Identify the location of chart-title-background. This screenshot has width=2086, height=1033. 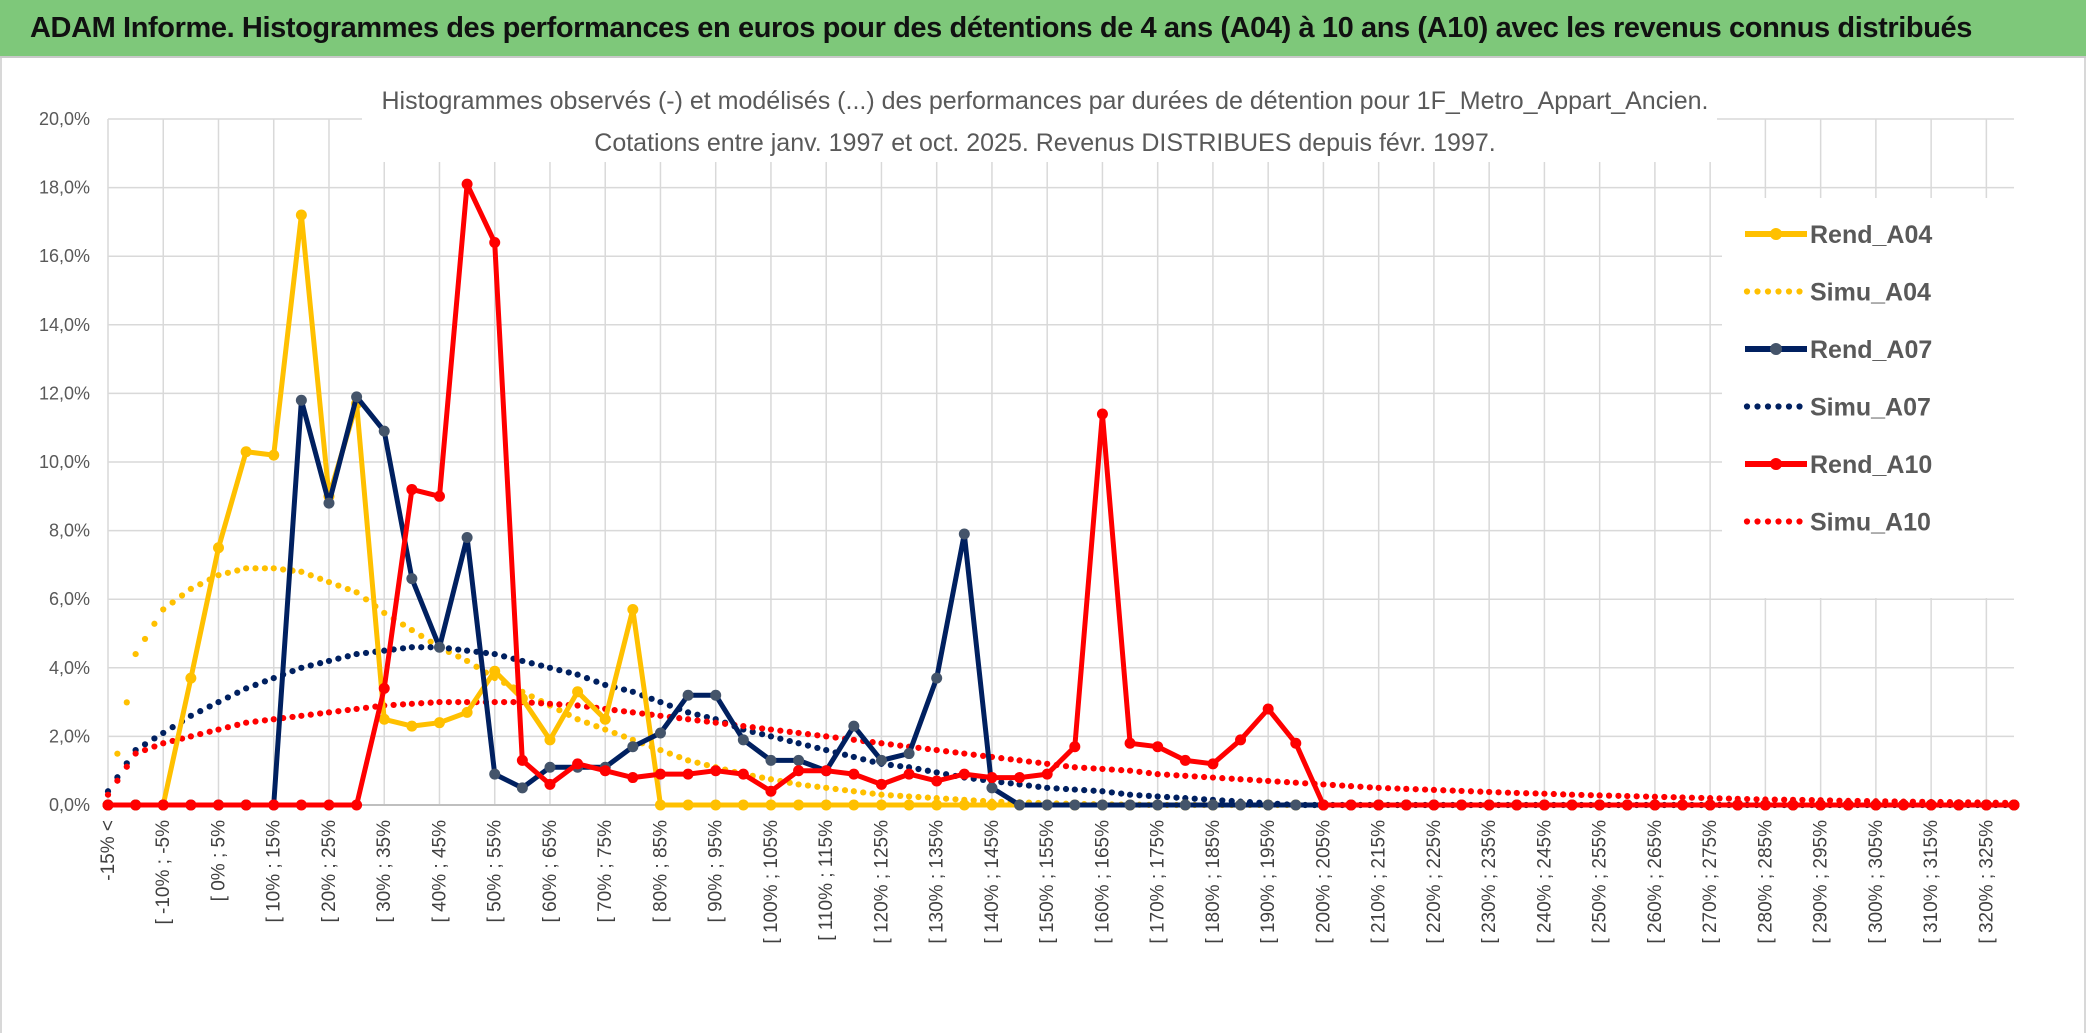
(1039, 121).